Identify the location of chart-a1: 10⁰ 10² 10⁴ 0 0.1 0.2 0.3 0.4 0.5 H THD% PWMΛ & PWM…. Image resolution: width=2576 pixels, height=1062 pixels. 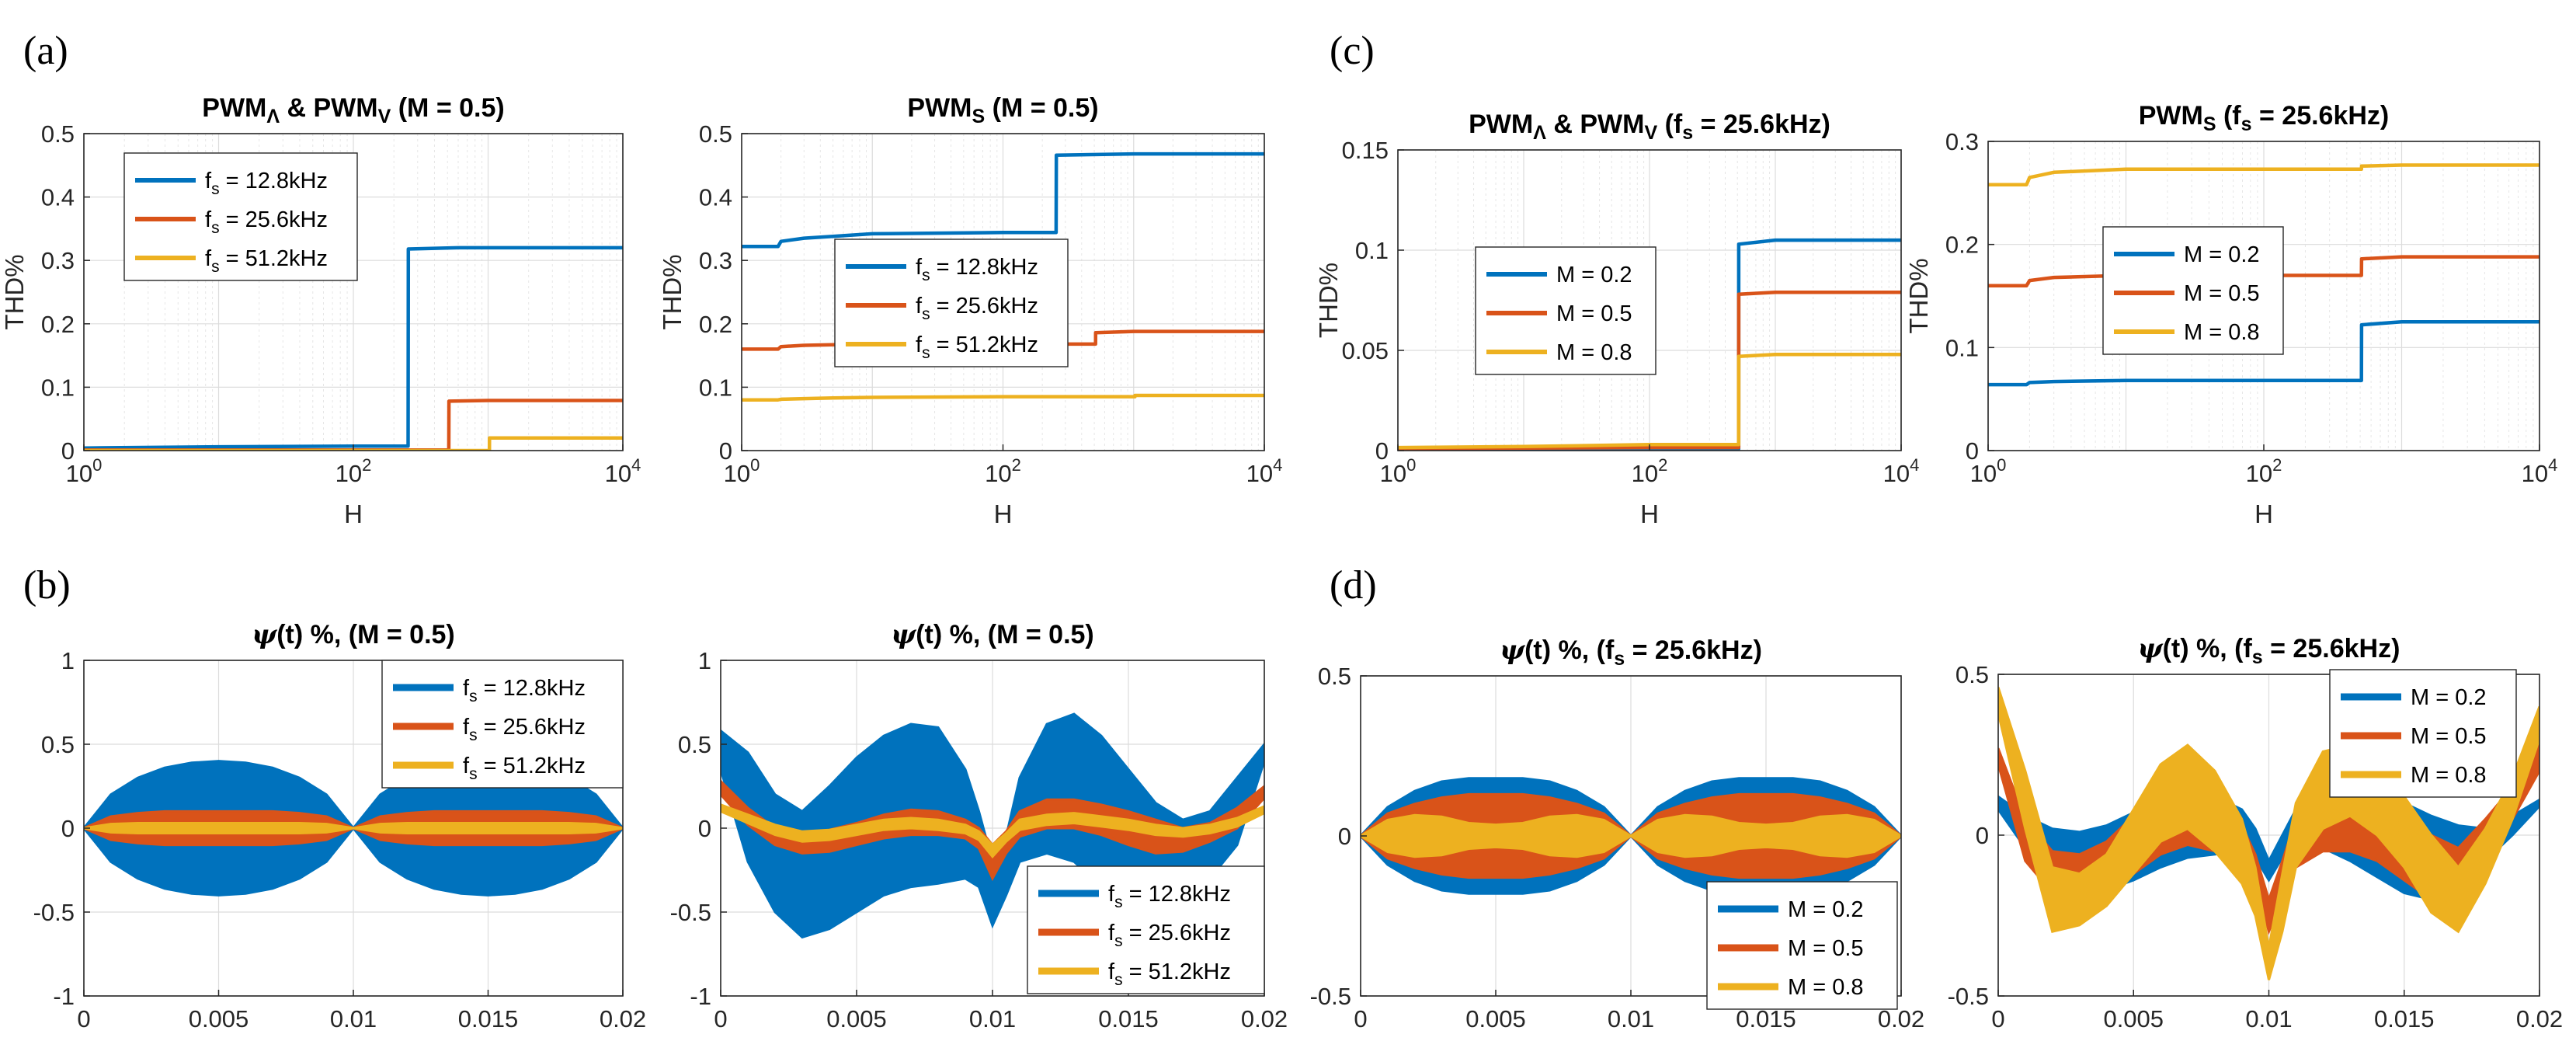
(320, 310).